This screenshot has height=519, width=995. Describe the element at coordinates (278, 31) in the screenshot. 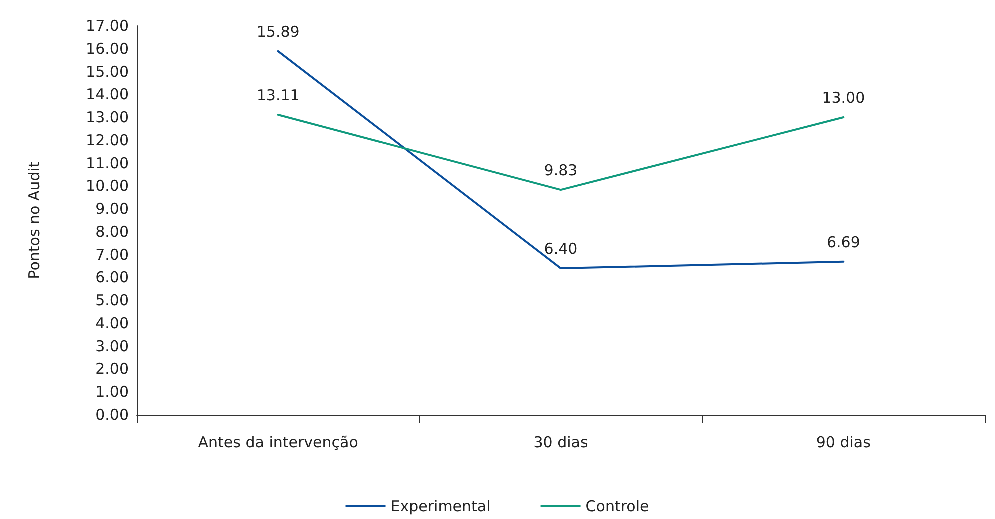

I see `data-label: 15.89` at that location.